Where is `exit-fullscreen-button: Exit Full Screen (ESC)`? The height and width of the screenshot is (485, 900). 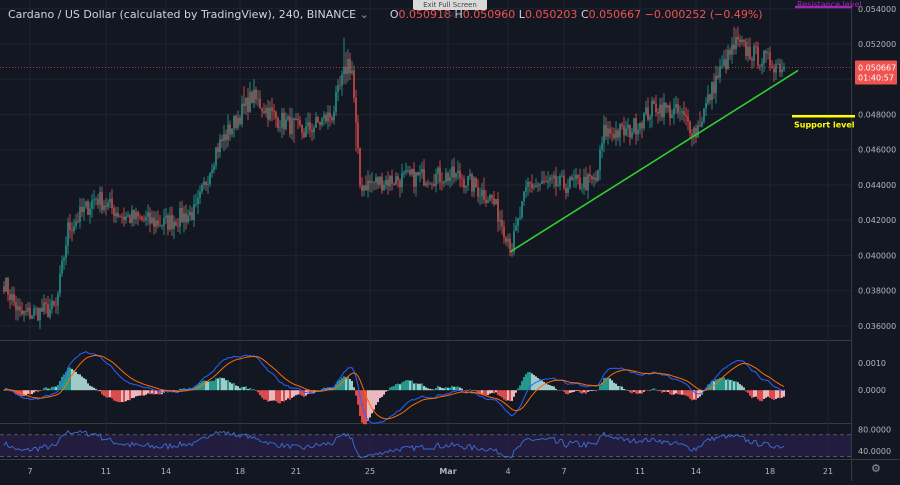 exit-fullscreen-button: Exit Full Screen (ESC) is located at coordinates (450, 9).